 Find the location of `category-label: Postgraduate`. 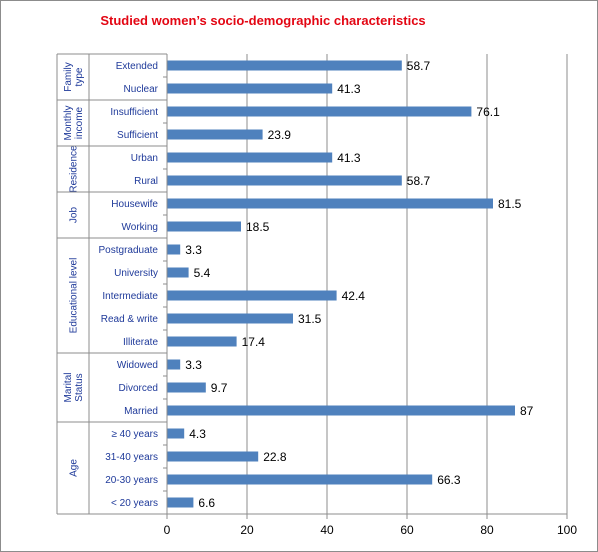

category-label: Postgraduate is located at coordinates (129, 250).